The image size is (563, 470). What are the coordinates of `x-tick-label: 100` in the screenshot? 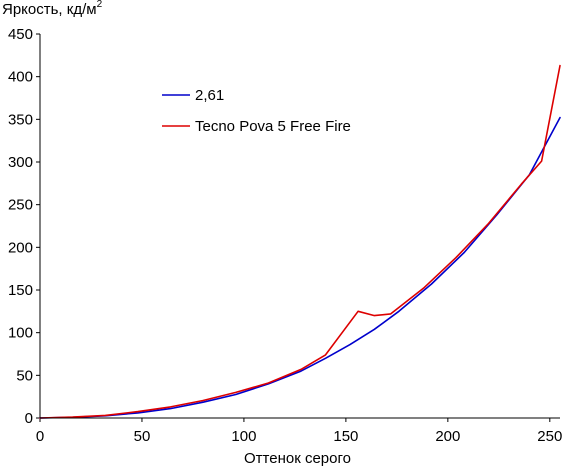 It's located at (243, 436).